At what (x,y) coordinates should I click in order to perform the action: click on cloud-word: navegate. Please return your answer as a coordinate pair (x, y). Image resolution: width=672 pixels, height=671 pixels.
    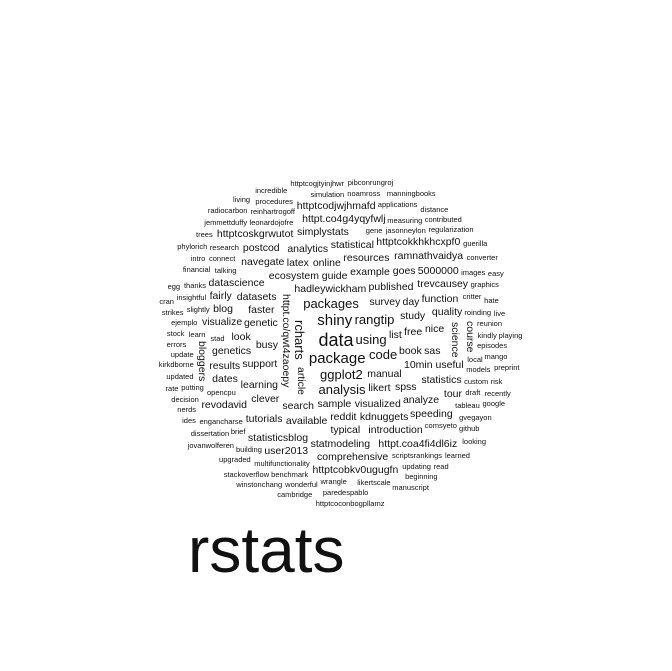
    Looking at the image, I should click on (263, 262).